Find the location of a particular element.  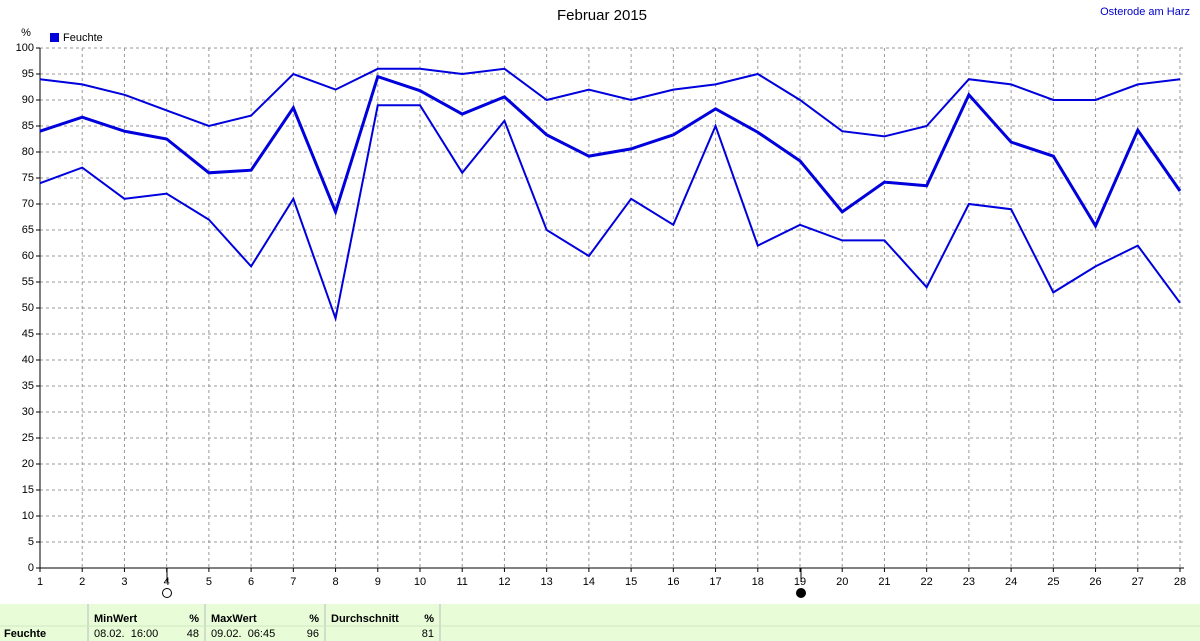

y-tick-label: 0 is located at coordinates (31, 568).